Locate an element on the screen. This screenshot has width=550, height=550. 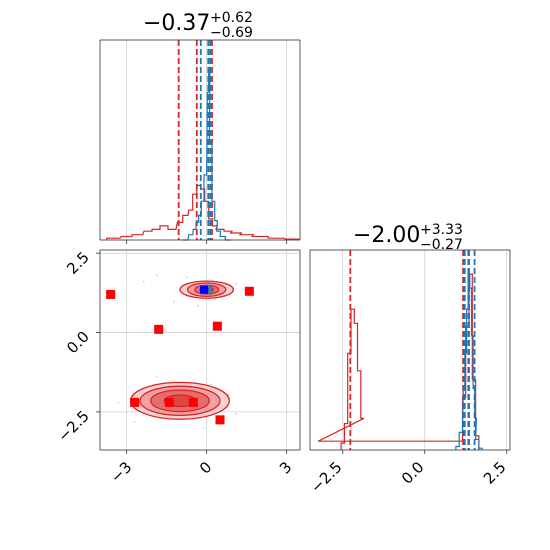
histogram-blue-step is located at coordinates (206, 153).